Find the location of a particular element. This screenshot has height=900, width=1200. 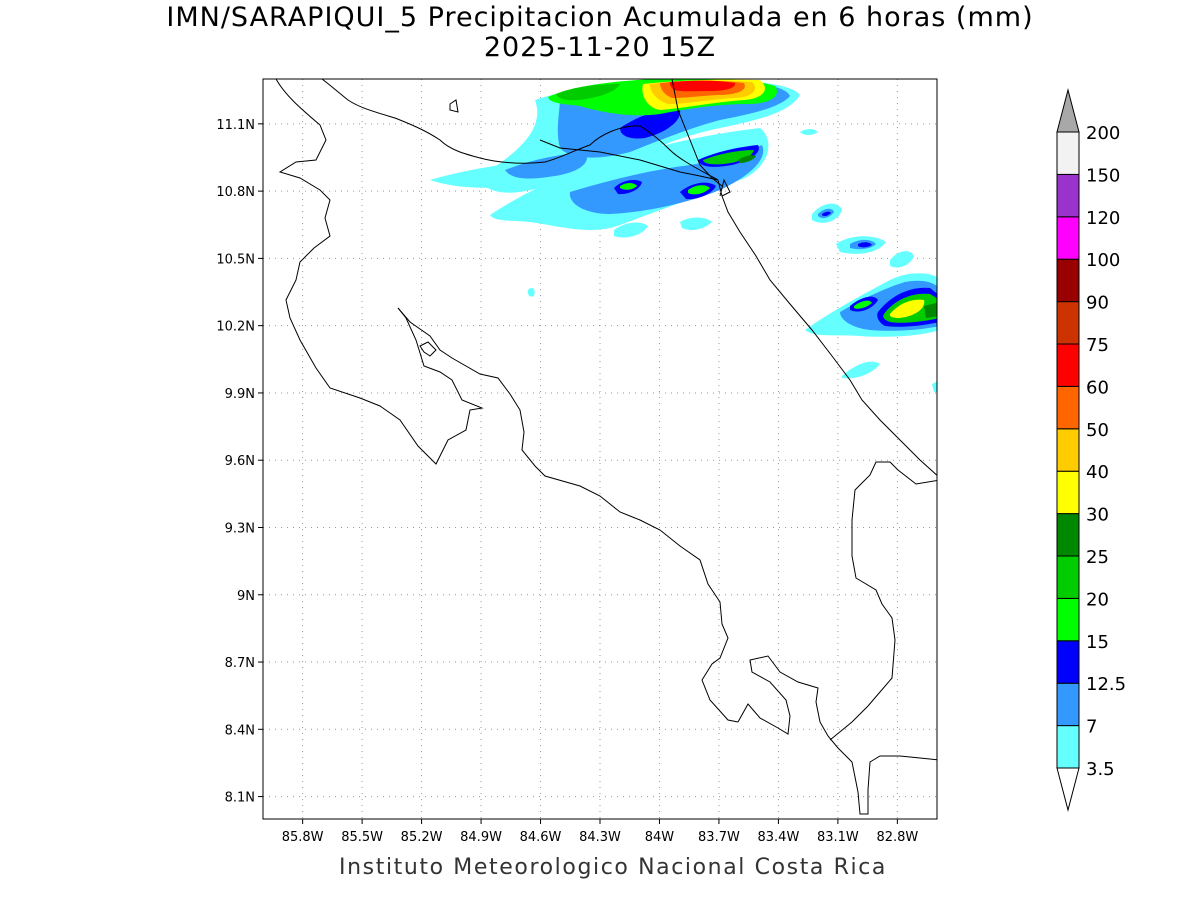

nicoya-gulf-coast is located at coordinates (568, 515).